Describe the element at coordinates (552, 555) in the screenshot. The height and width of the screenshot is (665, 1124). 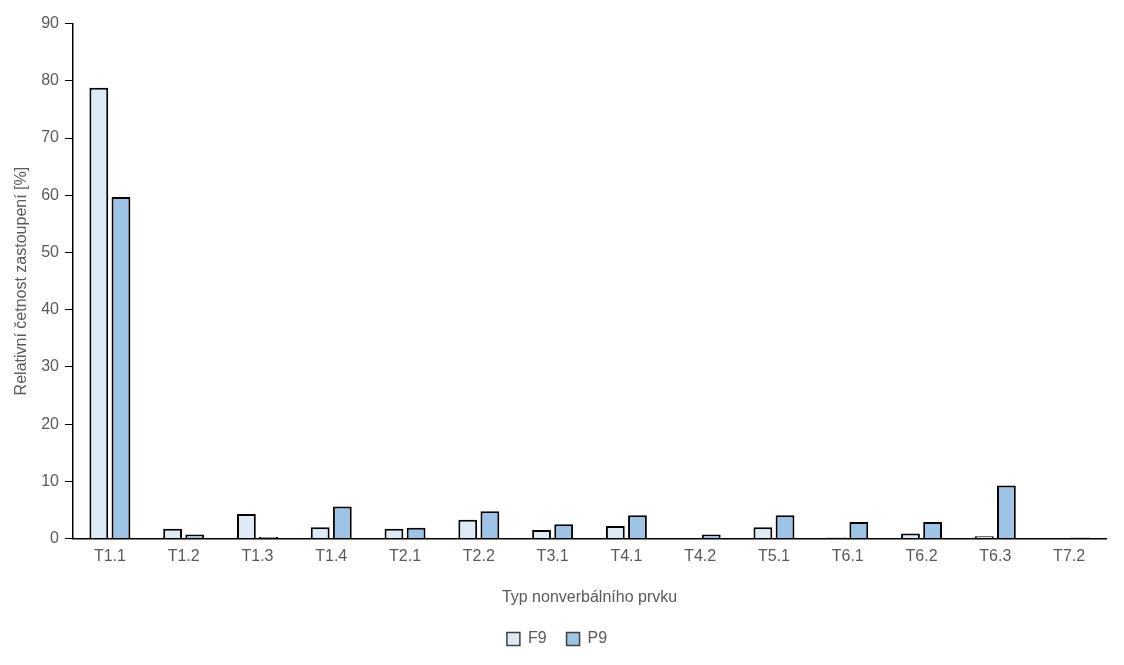
I see `x-tick-label: T3.1` at that location.